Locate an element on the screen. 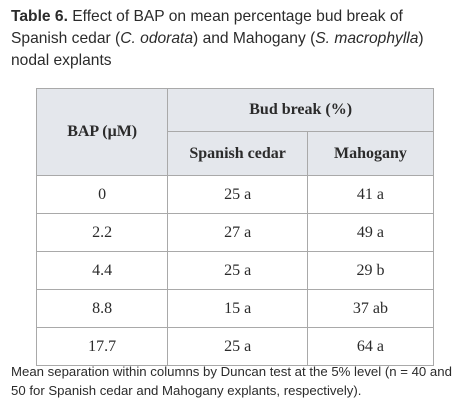  table-row: 4.4 25 a 29 b is located at coordinates (235, 270).